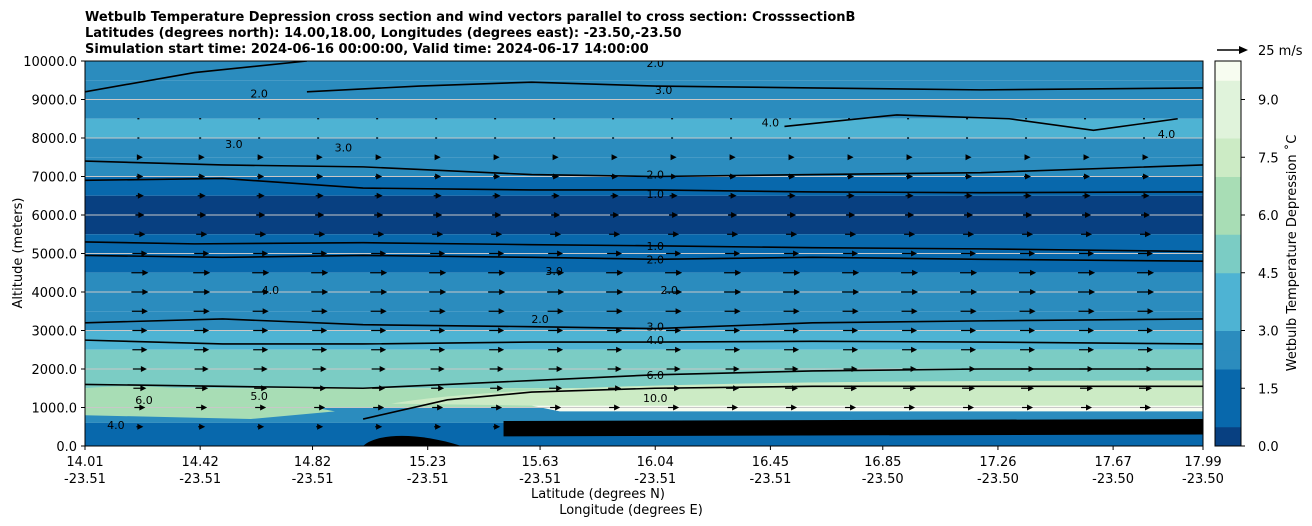  Describe the element at coordinates (66, 447) in the screenshot. I see `y-tick-label: 0.0` at that location.